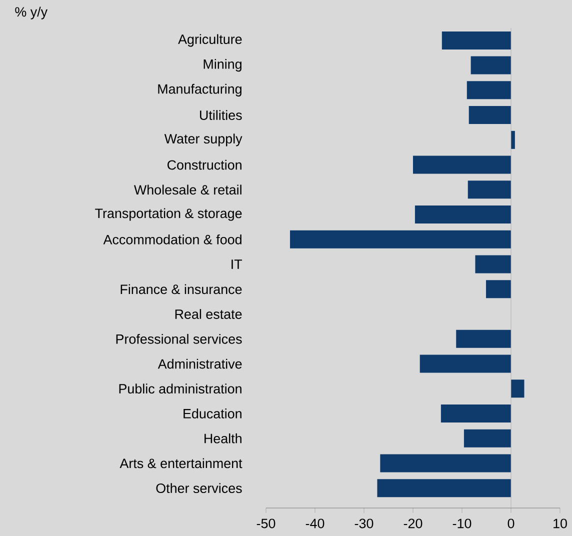  Describe the element at coordinates (221, 115) in the screenshot. I see `y-tick-label: Utilities` at that location.